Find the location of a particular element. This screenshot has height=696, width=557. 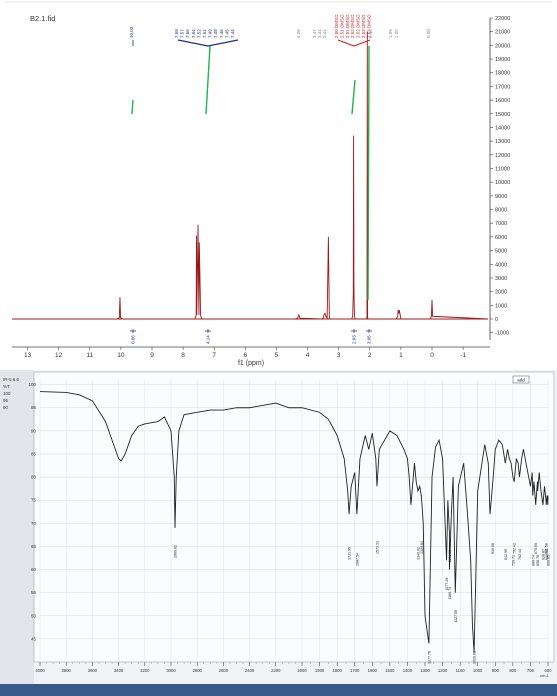

nmr-peak-label-gray: 1.09 is located at coordinates (390, 33).